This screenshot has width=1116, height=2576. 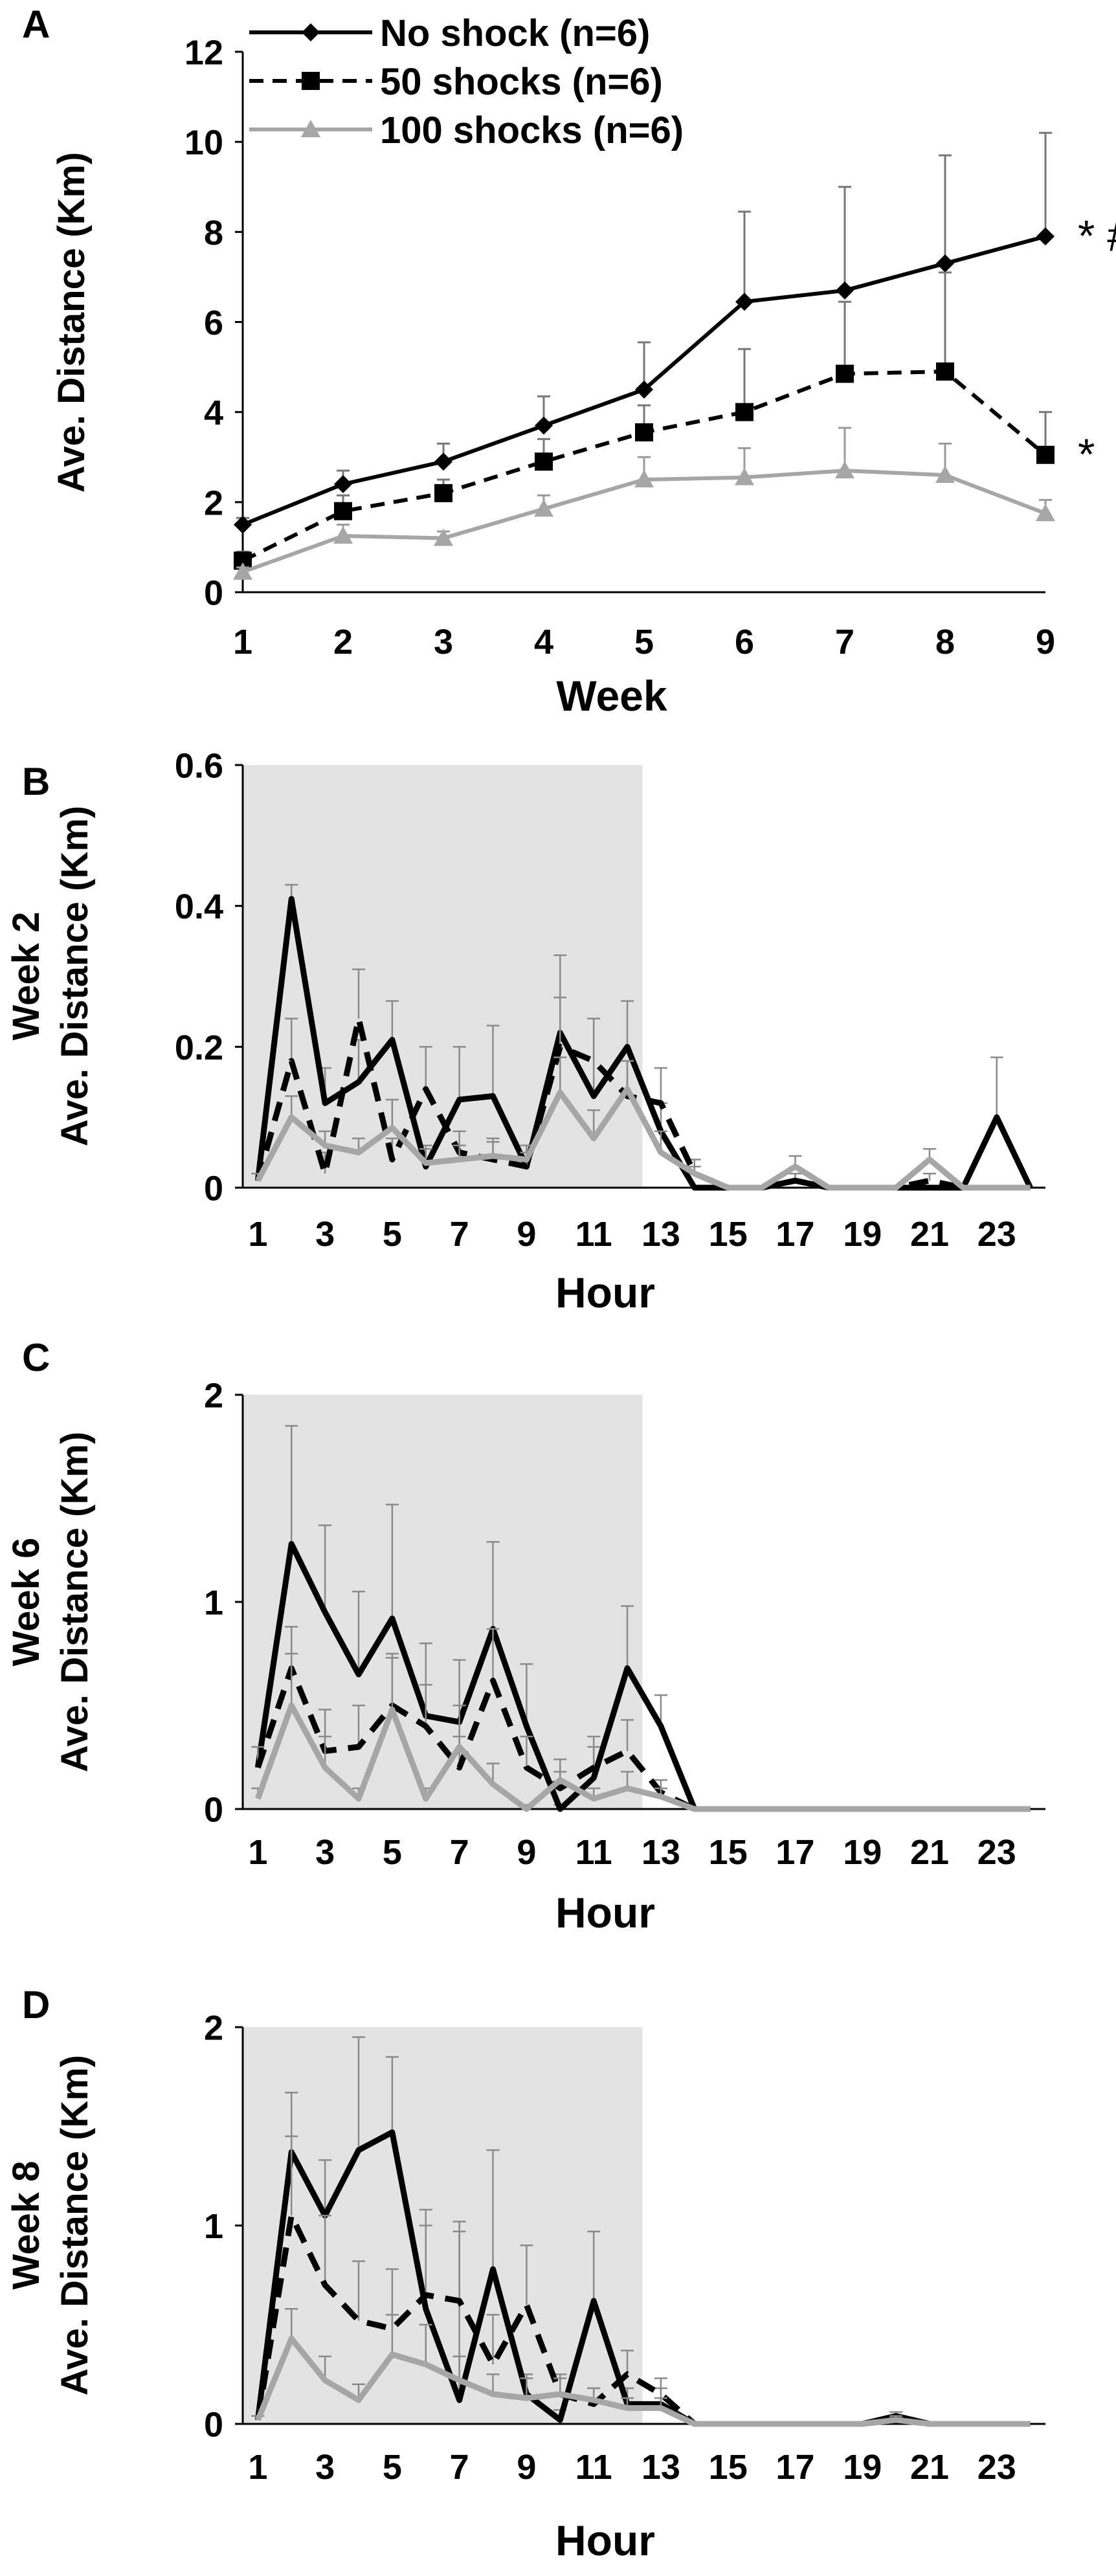 I want to click on panel-c-y-tick-label: 2, so click(x=214, y=1395).